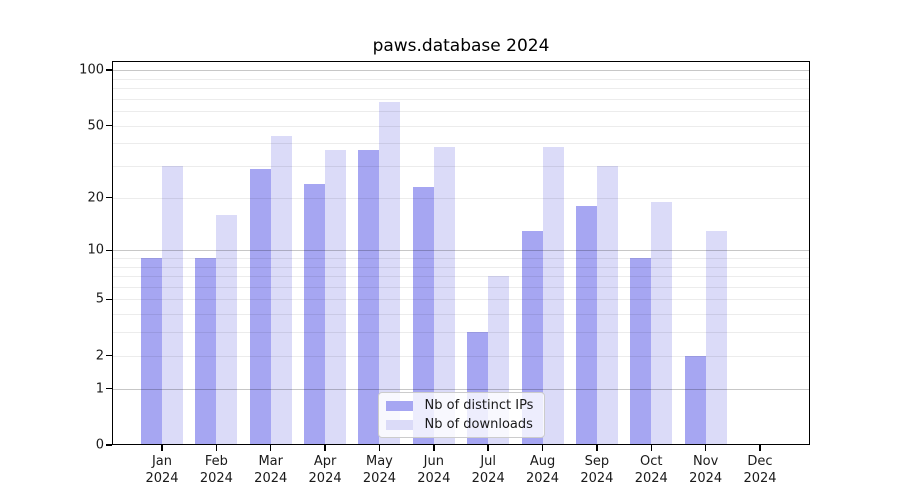 Image resolution: width=900 pixels, height=500 pixels. Describe the element at coordinates (760, 461) in the screenshot. I see `x-tick-month: Dec` at that location.